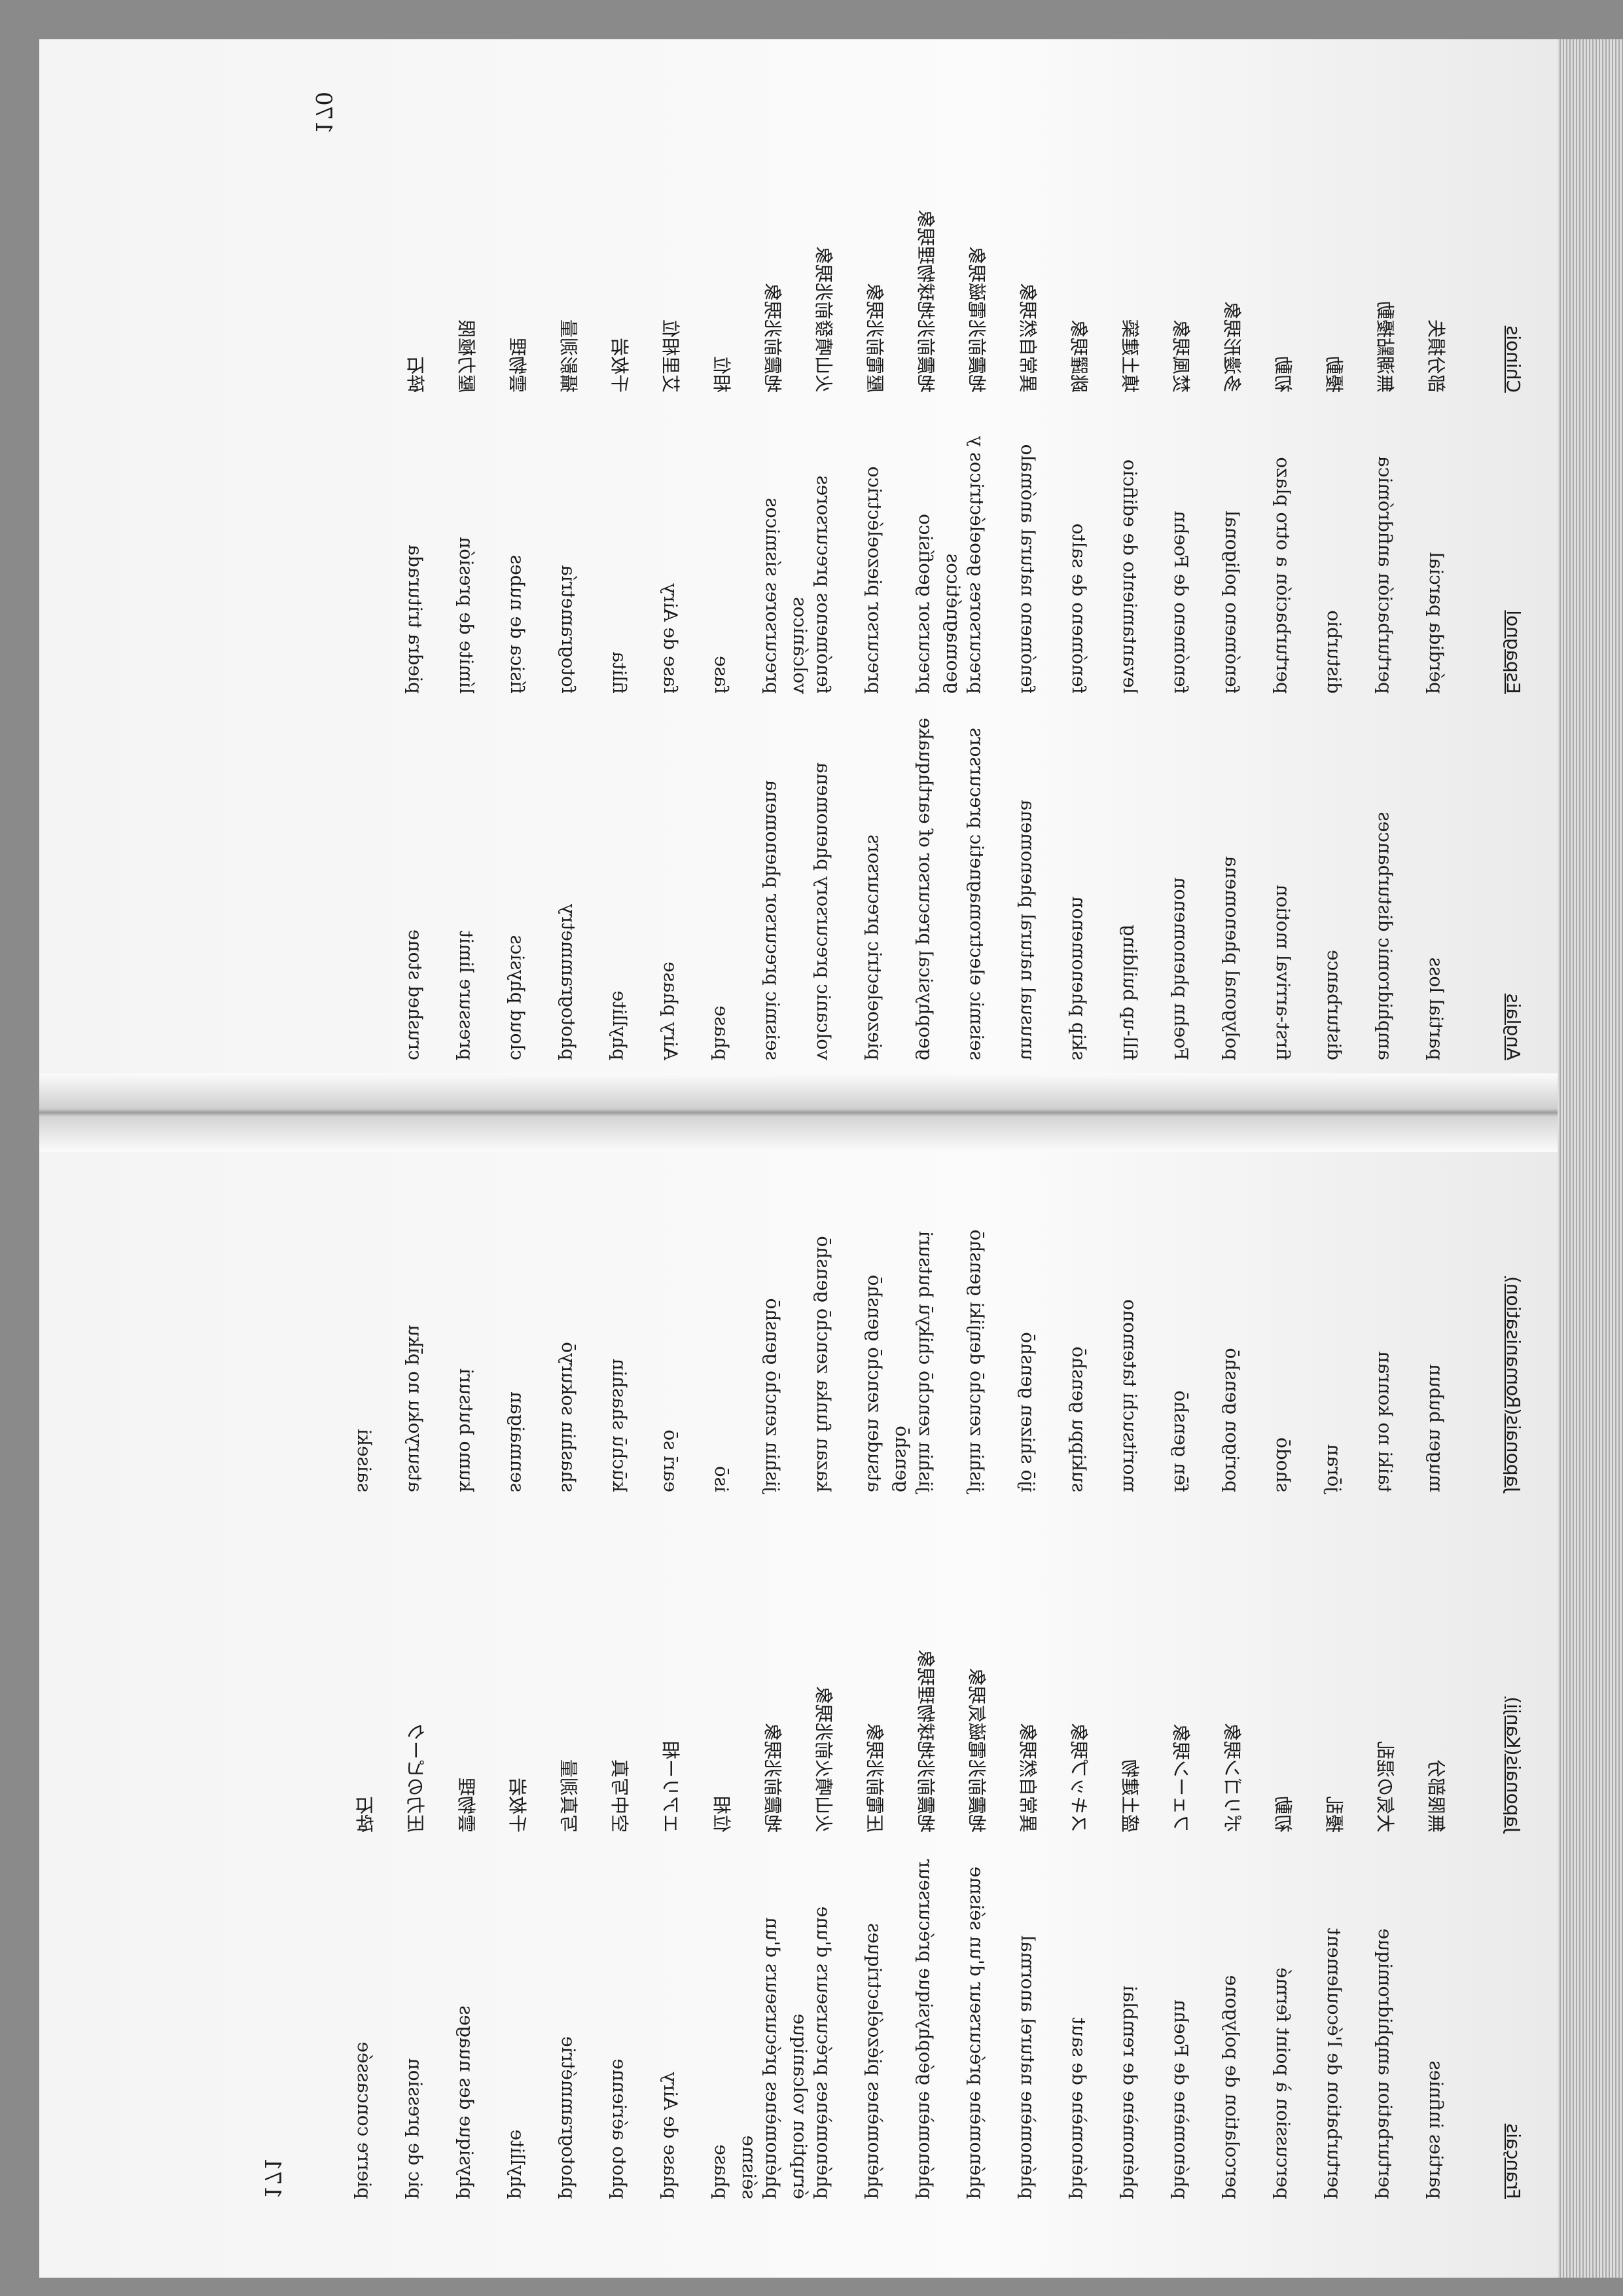  I want to click on page-edges, so click(1590, 1158).